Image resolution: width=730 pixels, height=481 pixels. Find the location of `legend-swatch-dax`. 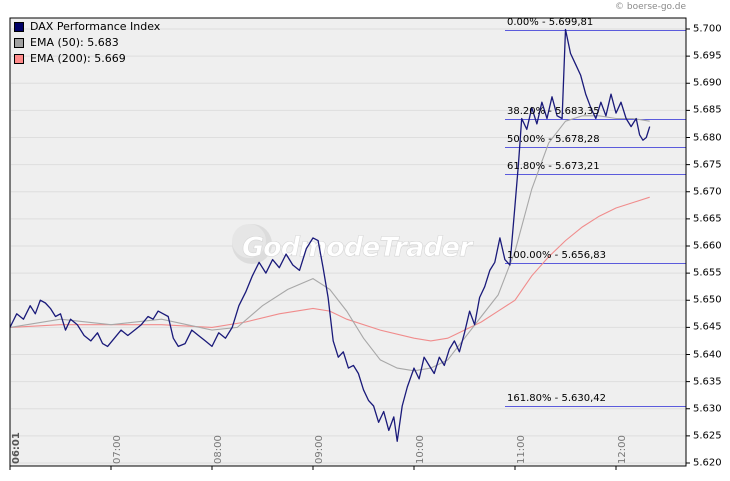

legend-swatch-dax is located at coordinates (19, 27).